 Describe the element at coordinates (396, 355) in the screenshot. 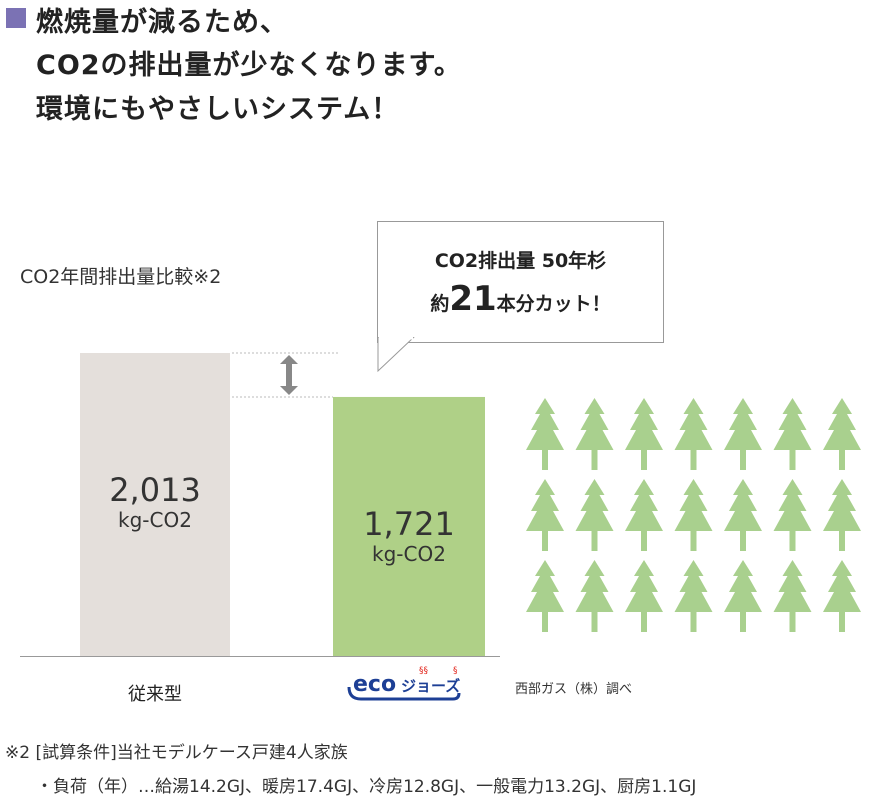

I see `callout-tail` at that location.